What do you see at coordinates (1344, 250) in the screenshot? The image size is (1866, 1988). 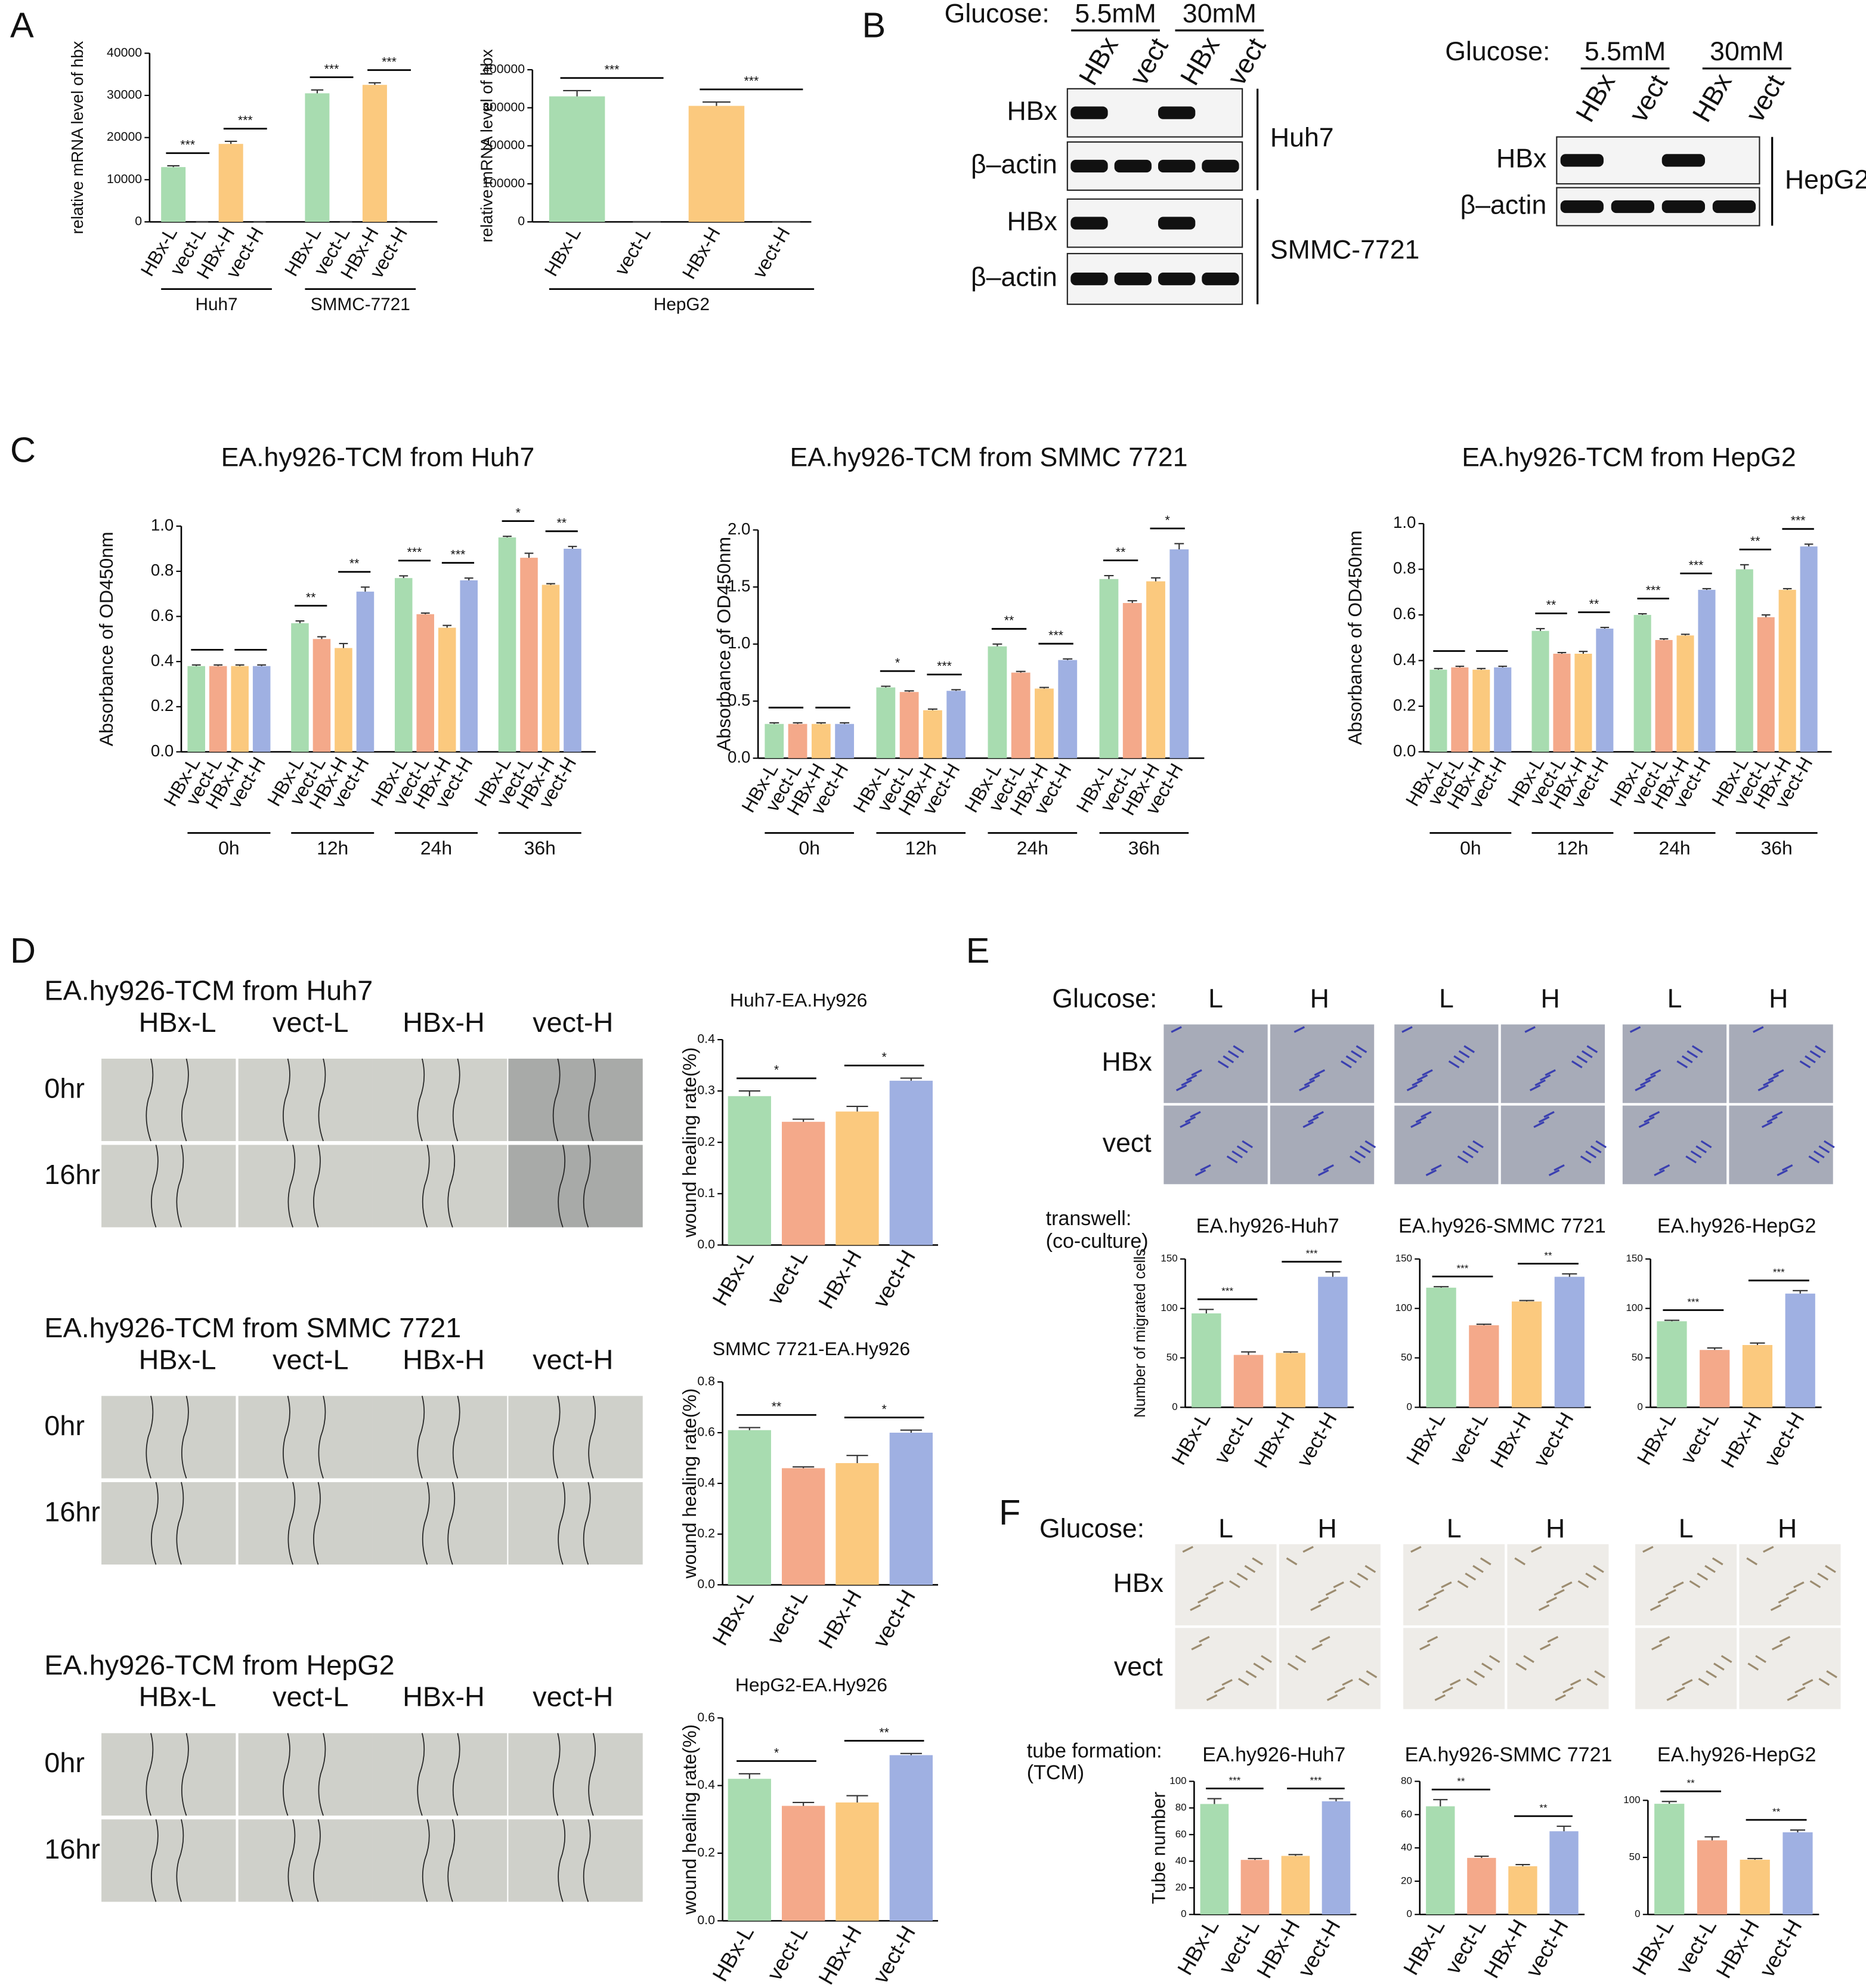 I see `cell-label: SMMC-7721` at bounding box center [1344, 250].